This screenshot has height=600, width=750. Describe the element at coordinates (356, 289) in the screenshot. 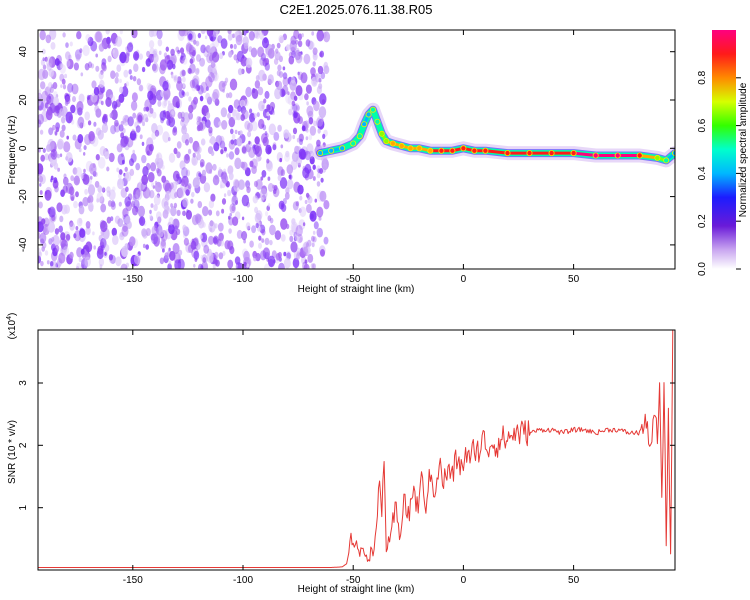

I see `spectrogram-x-label: Height of straight line (km)` at that location.